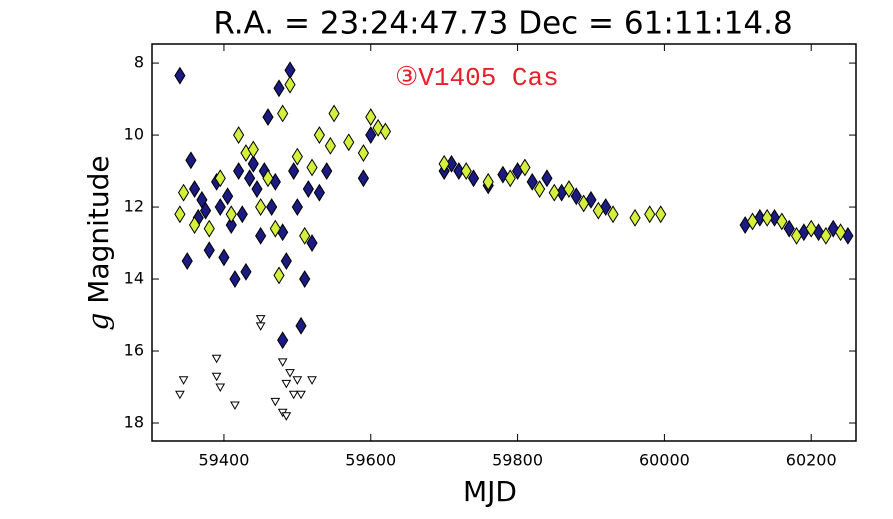 The height and width of the screenshot is (519, 893). Describe the element at coordinates (134, 206) in the screenshot. I see `y-tick-label: 12` at that location.